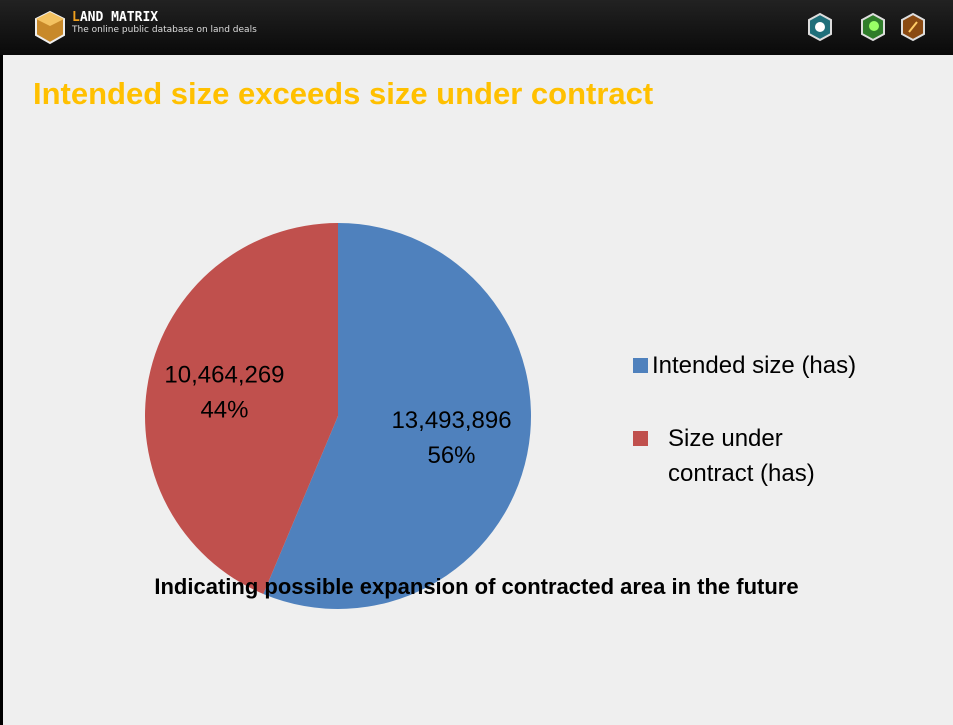 Image resolution: width=953 pixels, height=725 pixels. I want to click on brand: LAND MATRIX, so click(115, 17).